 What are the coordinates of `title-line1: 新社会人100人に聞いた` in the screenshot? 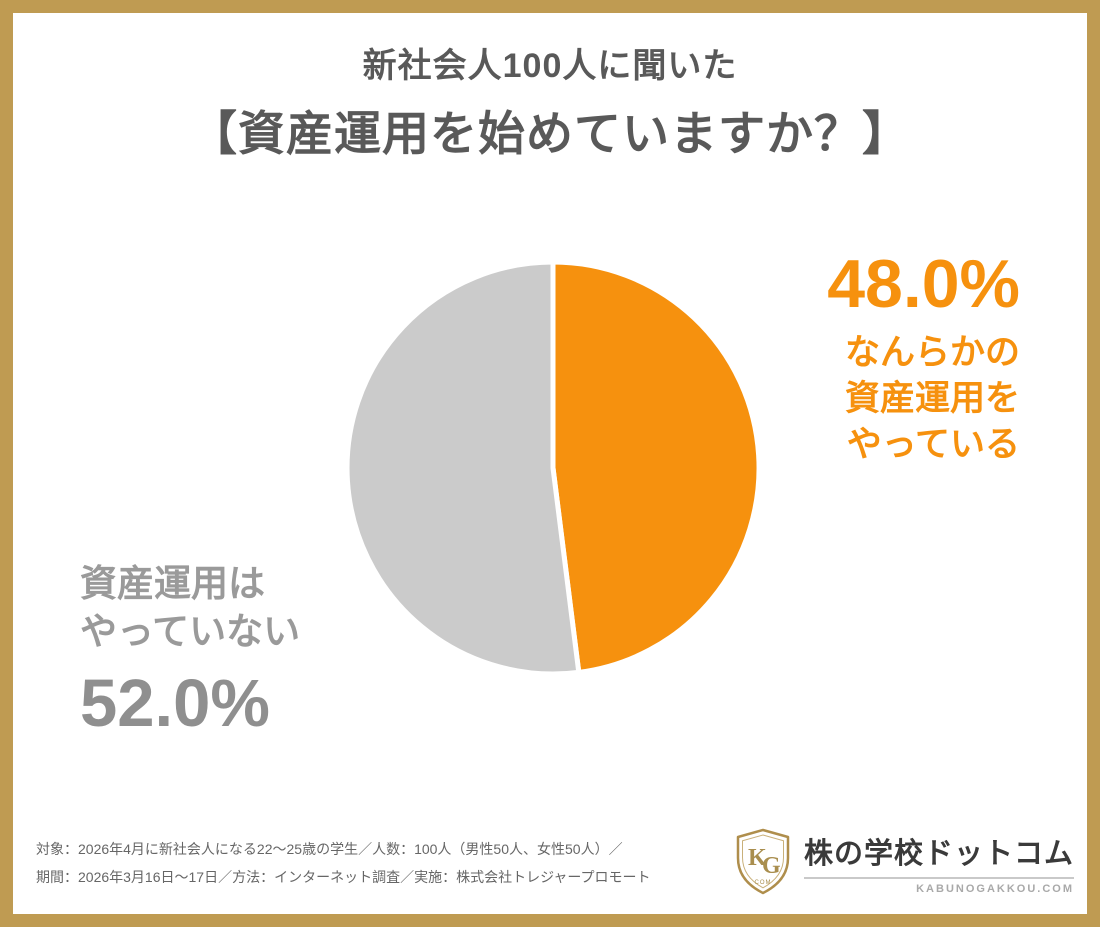 It's located at (550, 66).